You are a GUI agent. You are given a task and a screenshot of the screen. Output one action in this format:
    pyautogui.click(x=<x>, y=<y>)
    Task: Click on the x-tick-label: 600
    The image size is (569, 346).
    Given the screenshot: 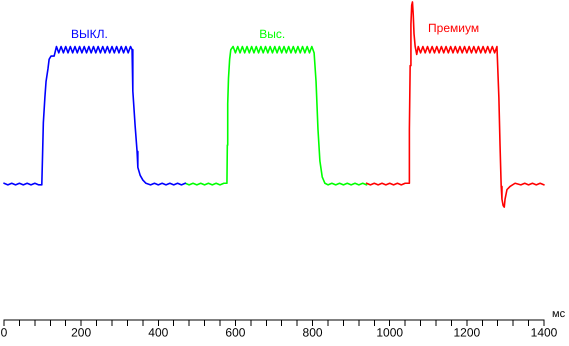 What is the action you would take?
    pyautogui.click(x=235, y=333)
    